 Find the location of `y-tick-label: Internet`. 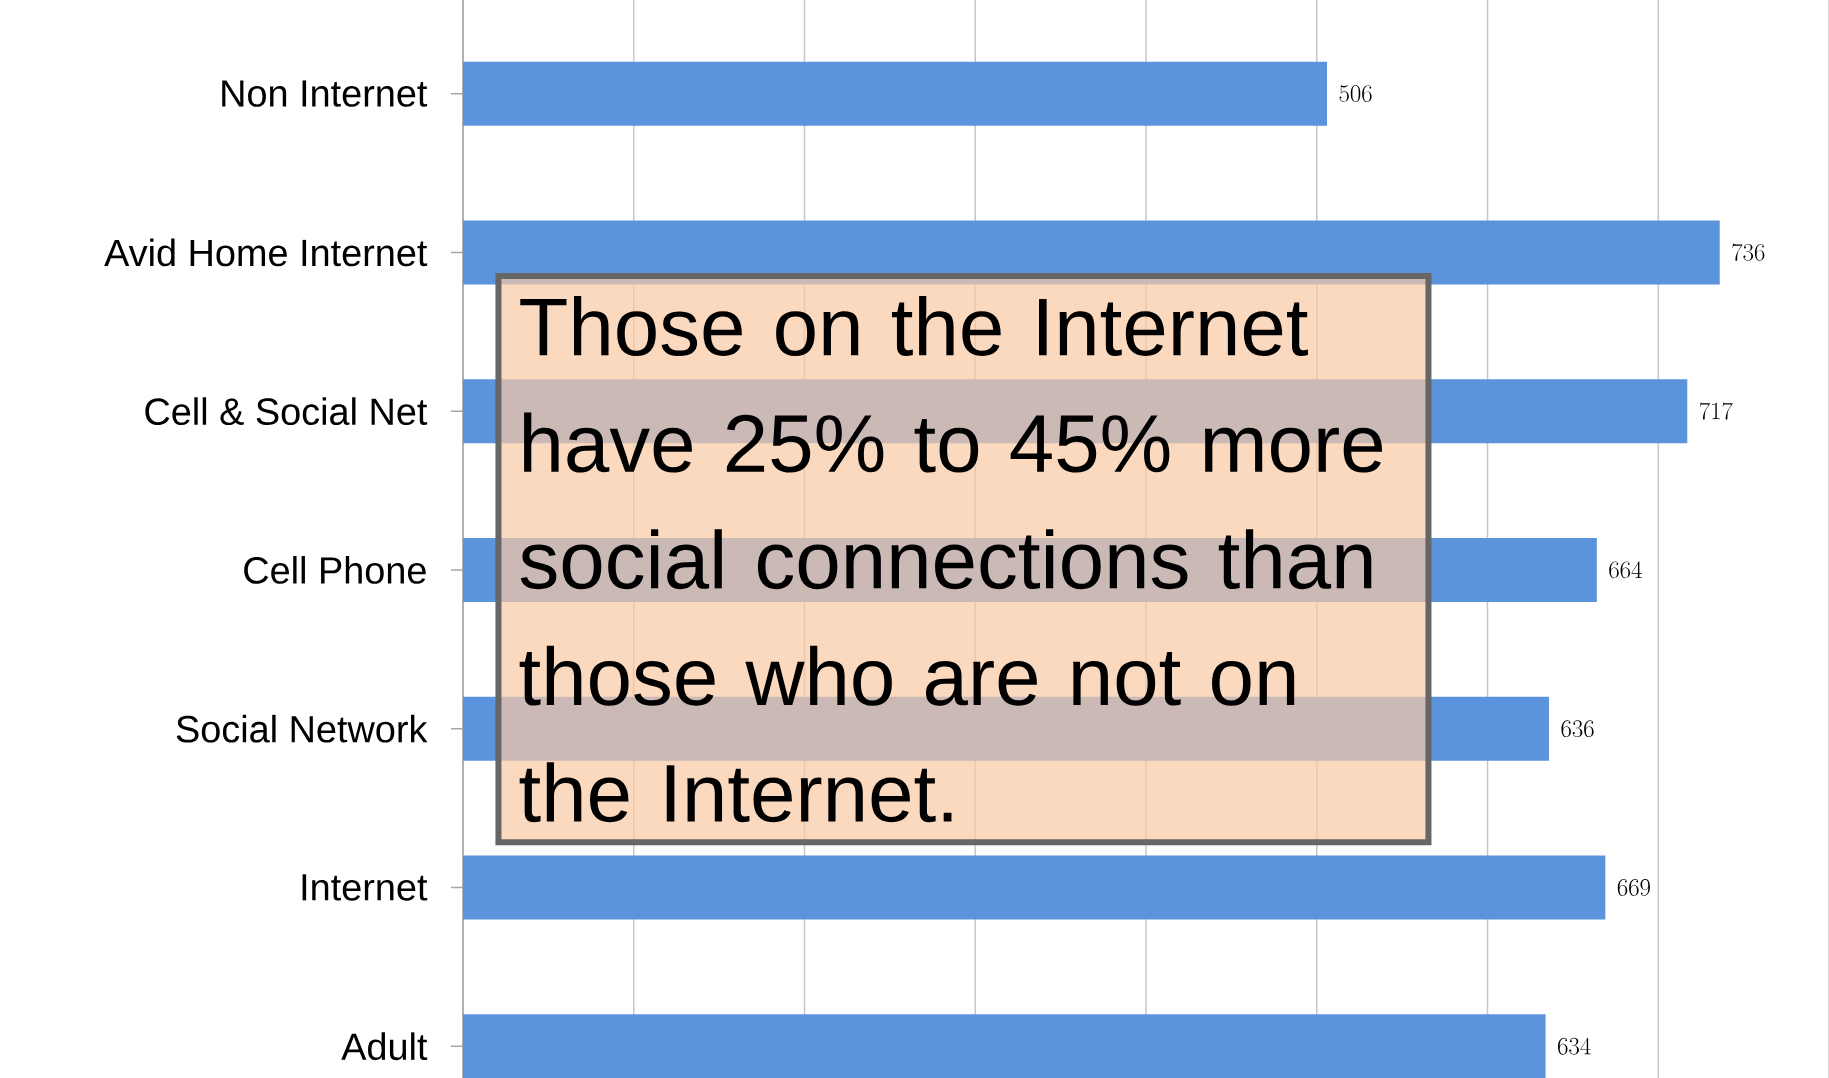

y-tick-label: Internet is located at coordinates (365, 887).